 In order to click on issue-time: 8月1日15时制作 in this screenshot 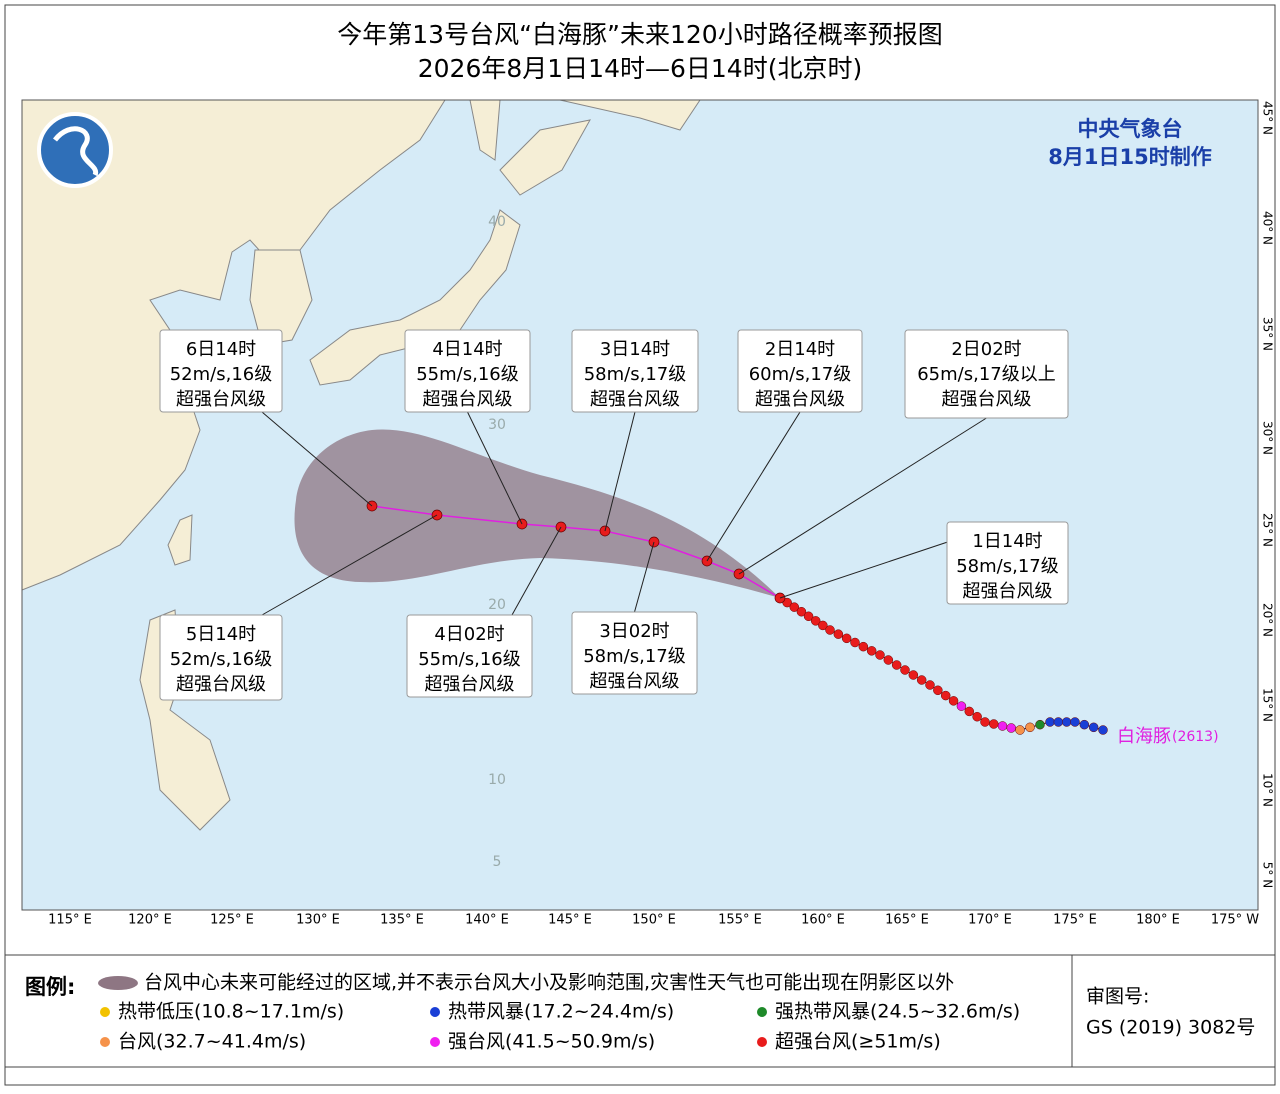, I will do `click(1129, 157)`.